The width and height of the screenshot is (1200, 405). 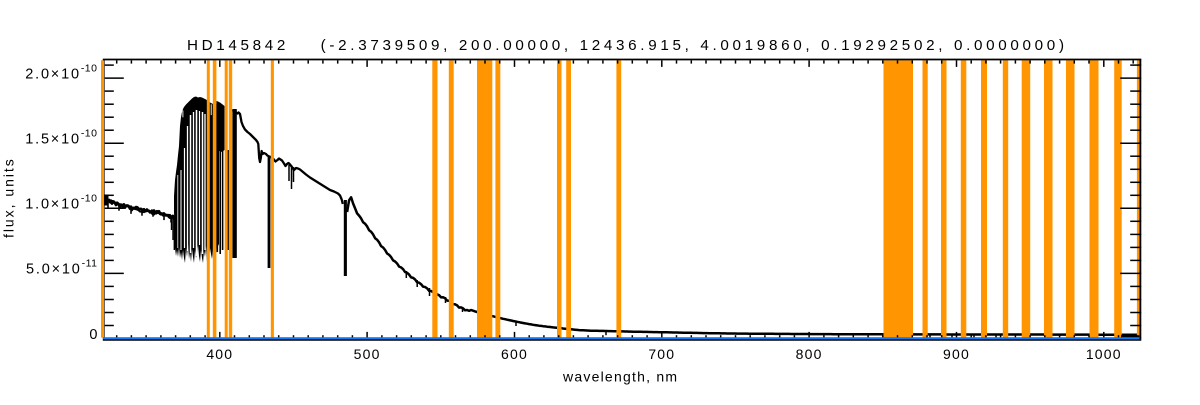 What do you see at coordinates (93, 335) in the screenshot?
I see `svg-text: 0` at bounding box center [93, 335].